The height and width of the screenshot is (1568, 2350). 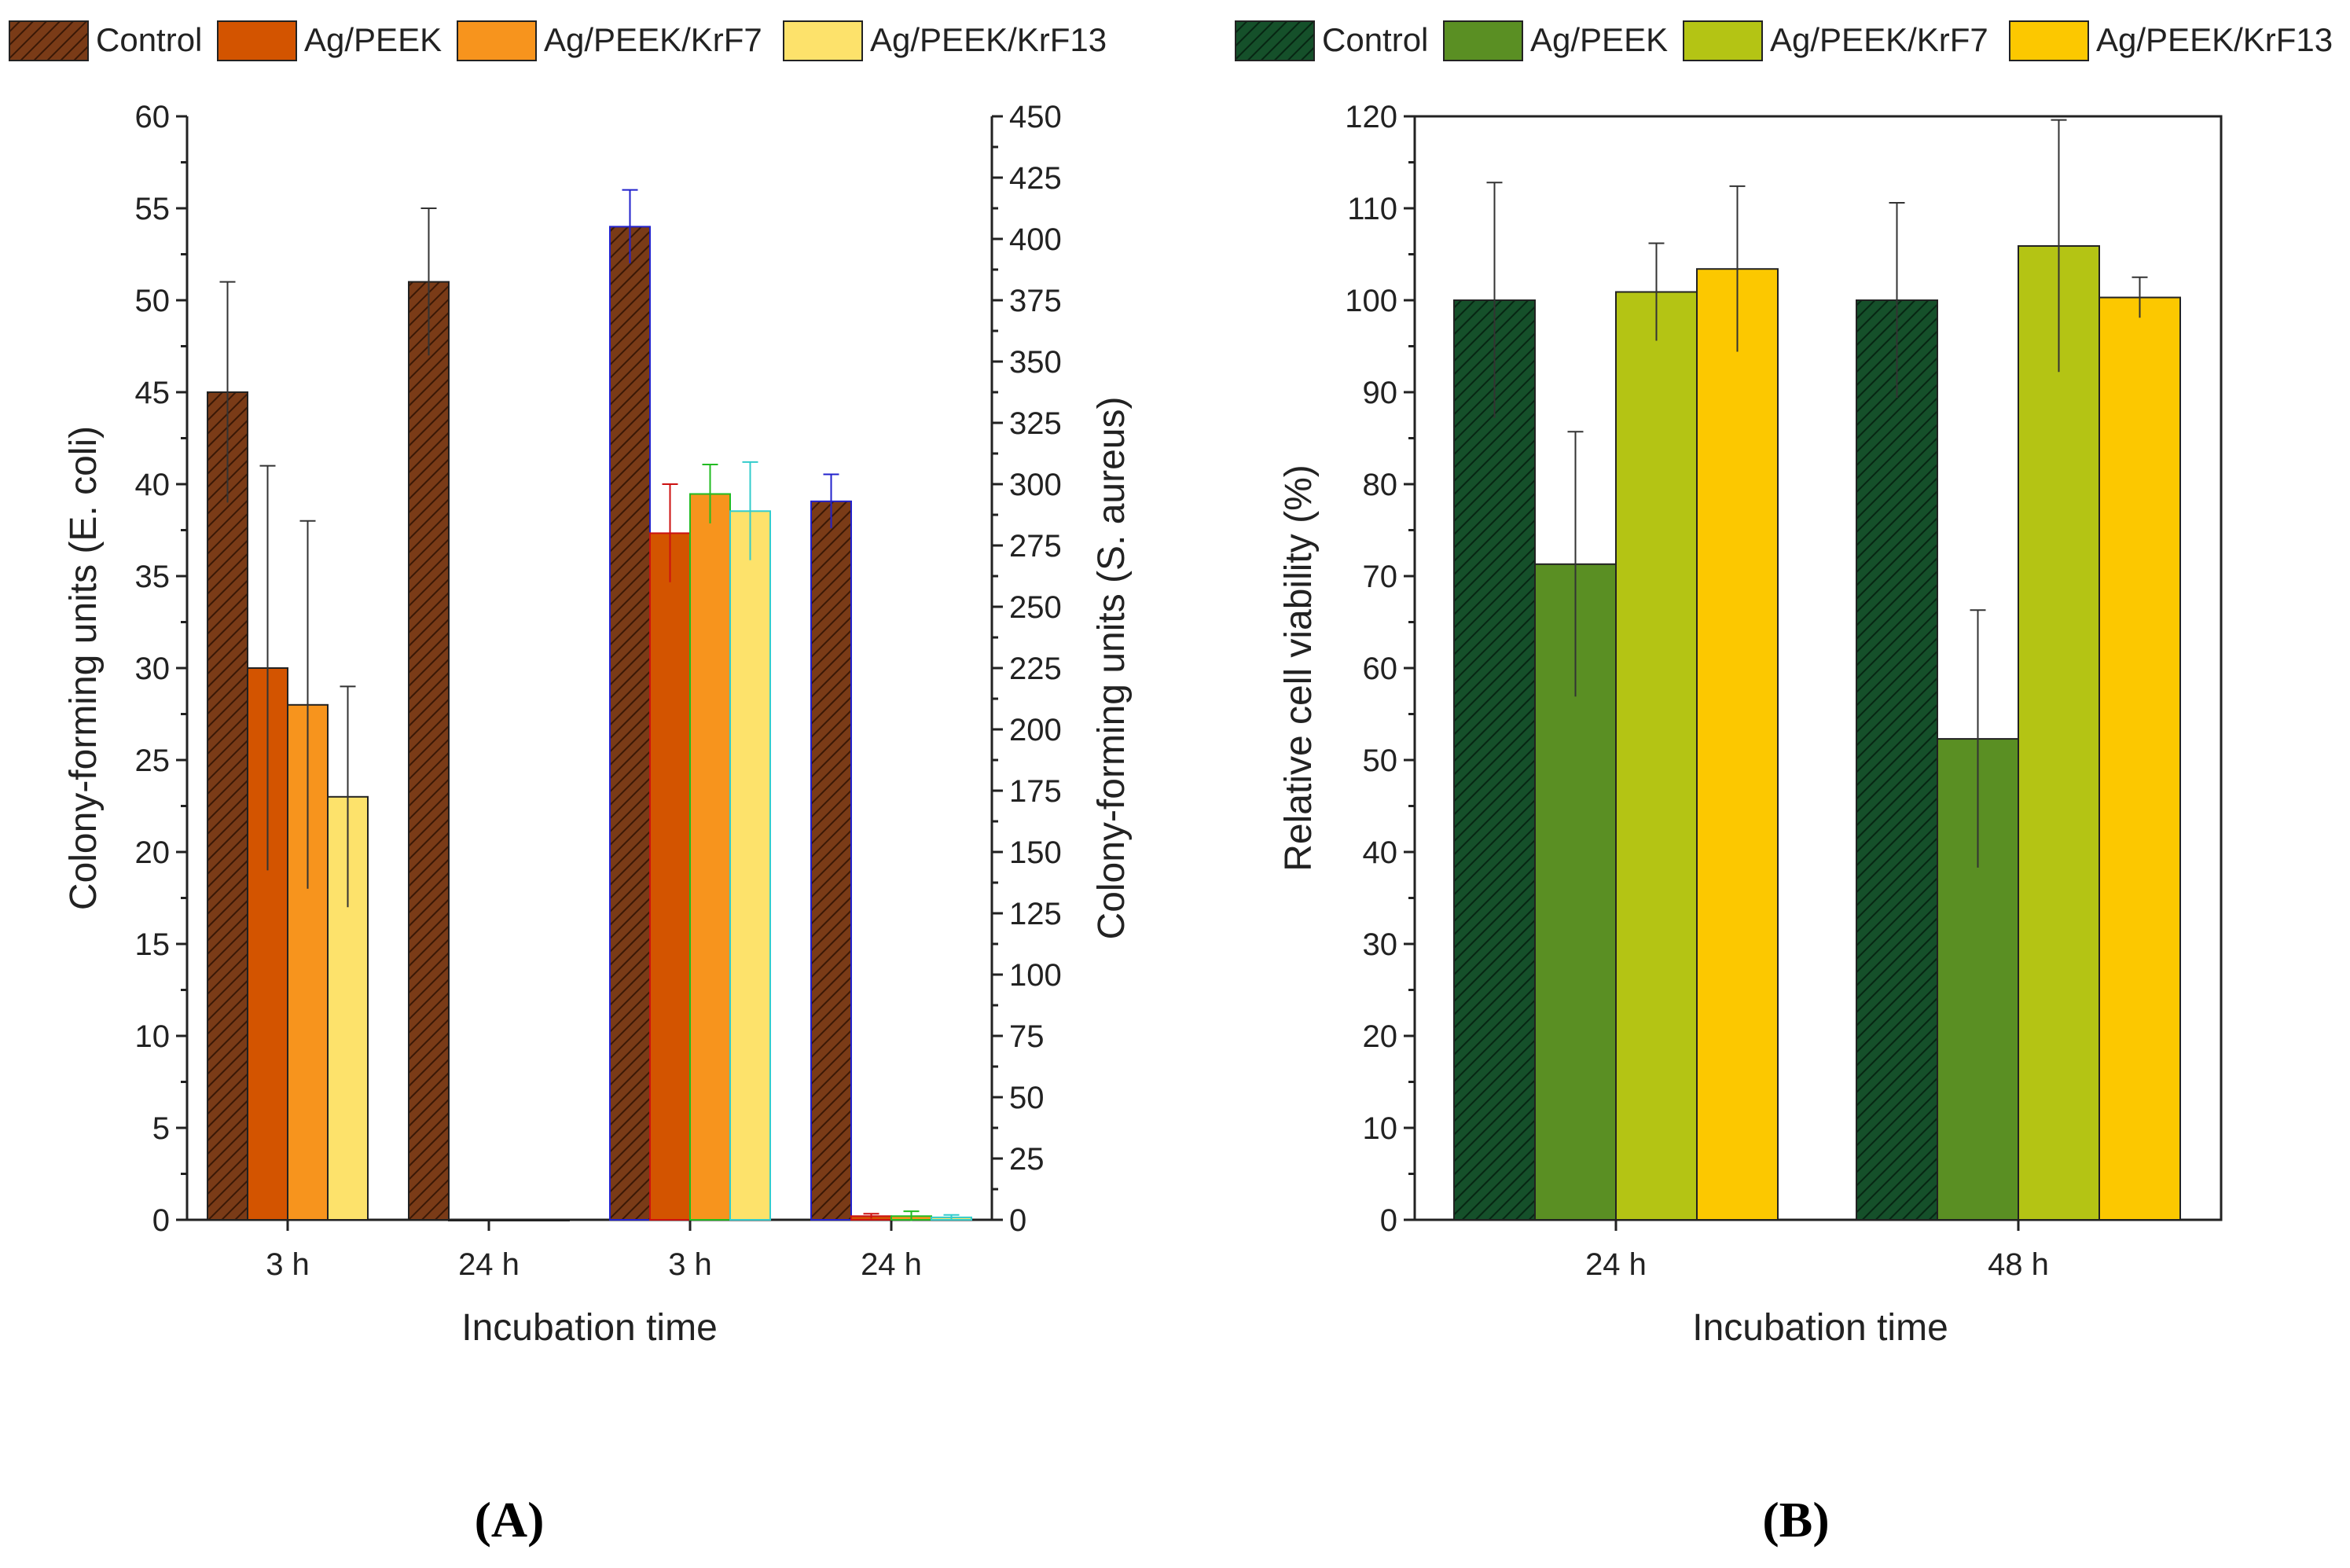 I want to click on right-tick-label: 75, so click(x=1027, y=1036).